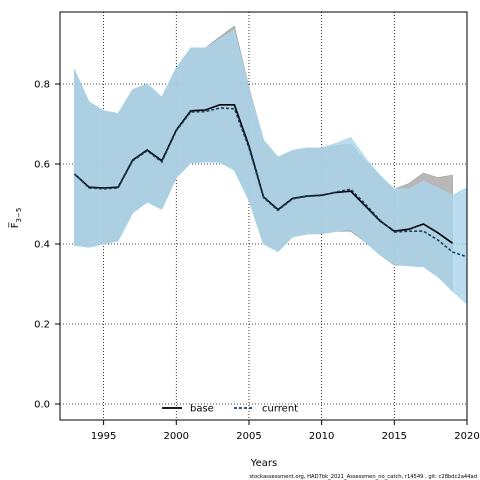 Image resolution: width=480 pixels, height=480 pixels. What do you see at coordinates (176, 436) in the screenshot?
I see `x-tick-label: 2000` at bounding box center [176, 436].